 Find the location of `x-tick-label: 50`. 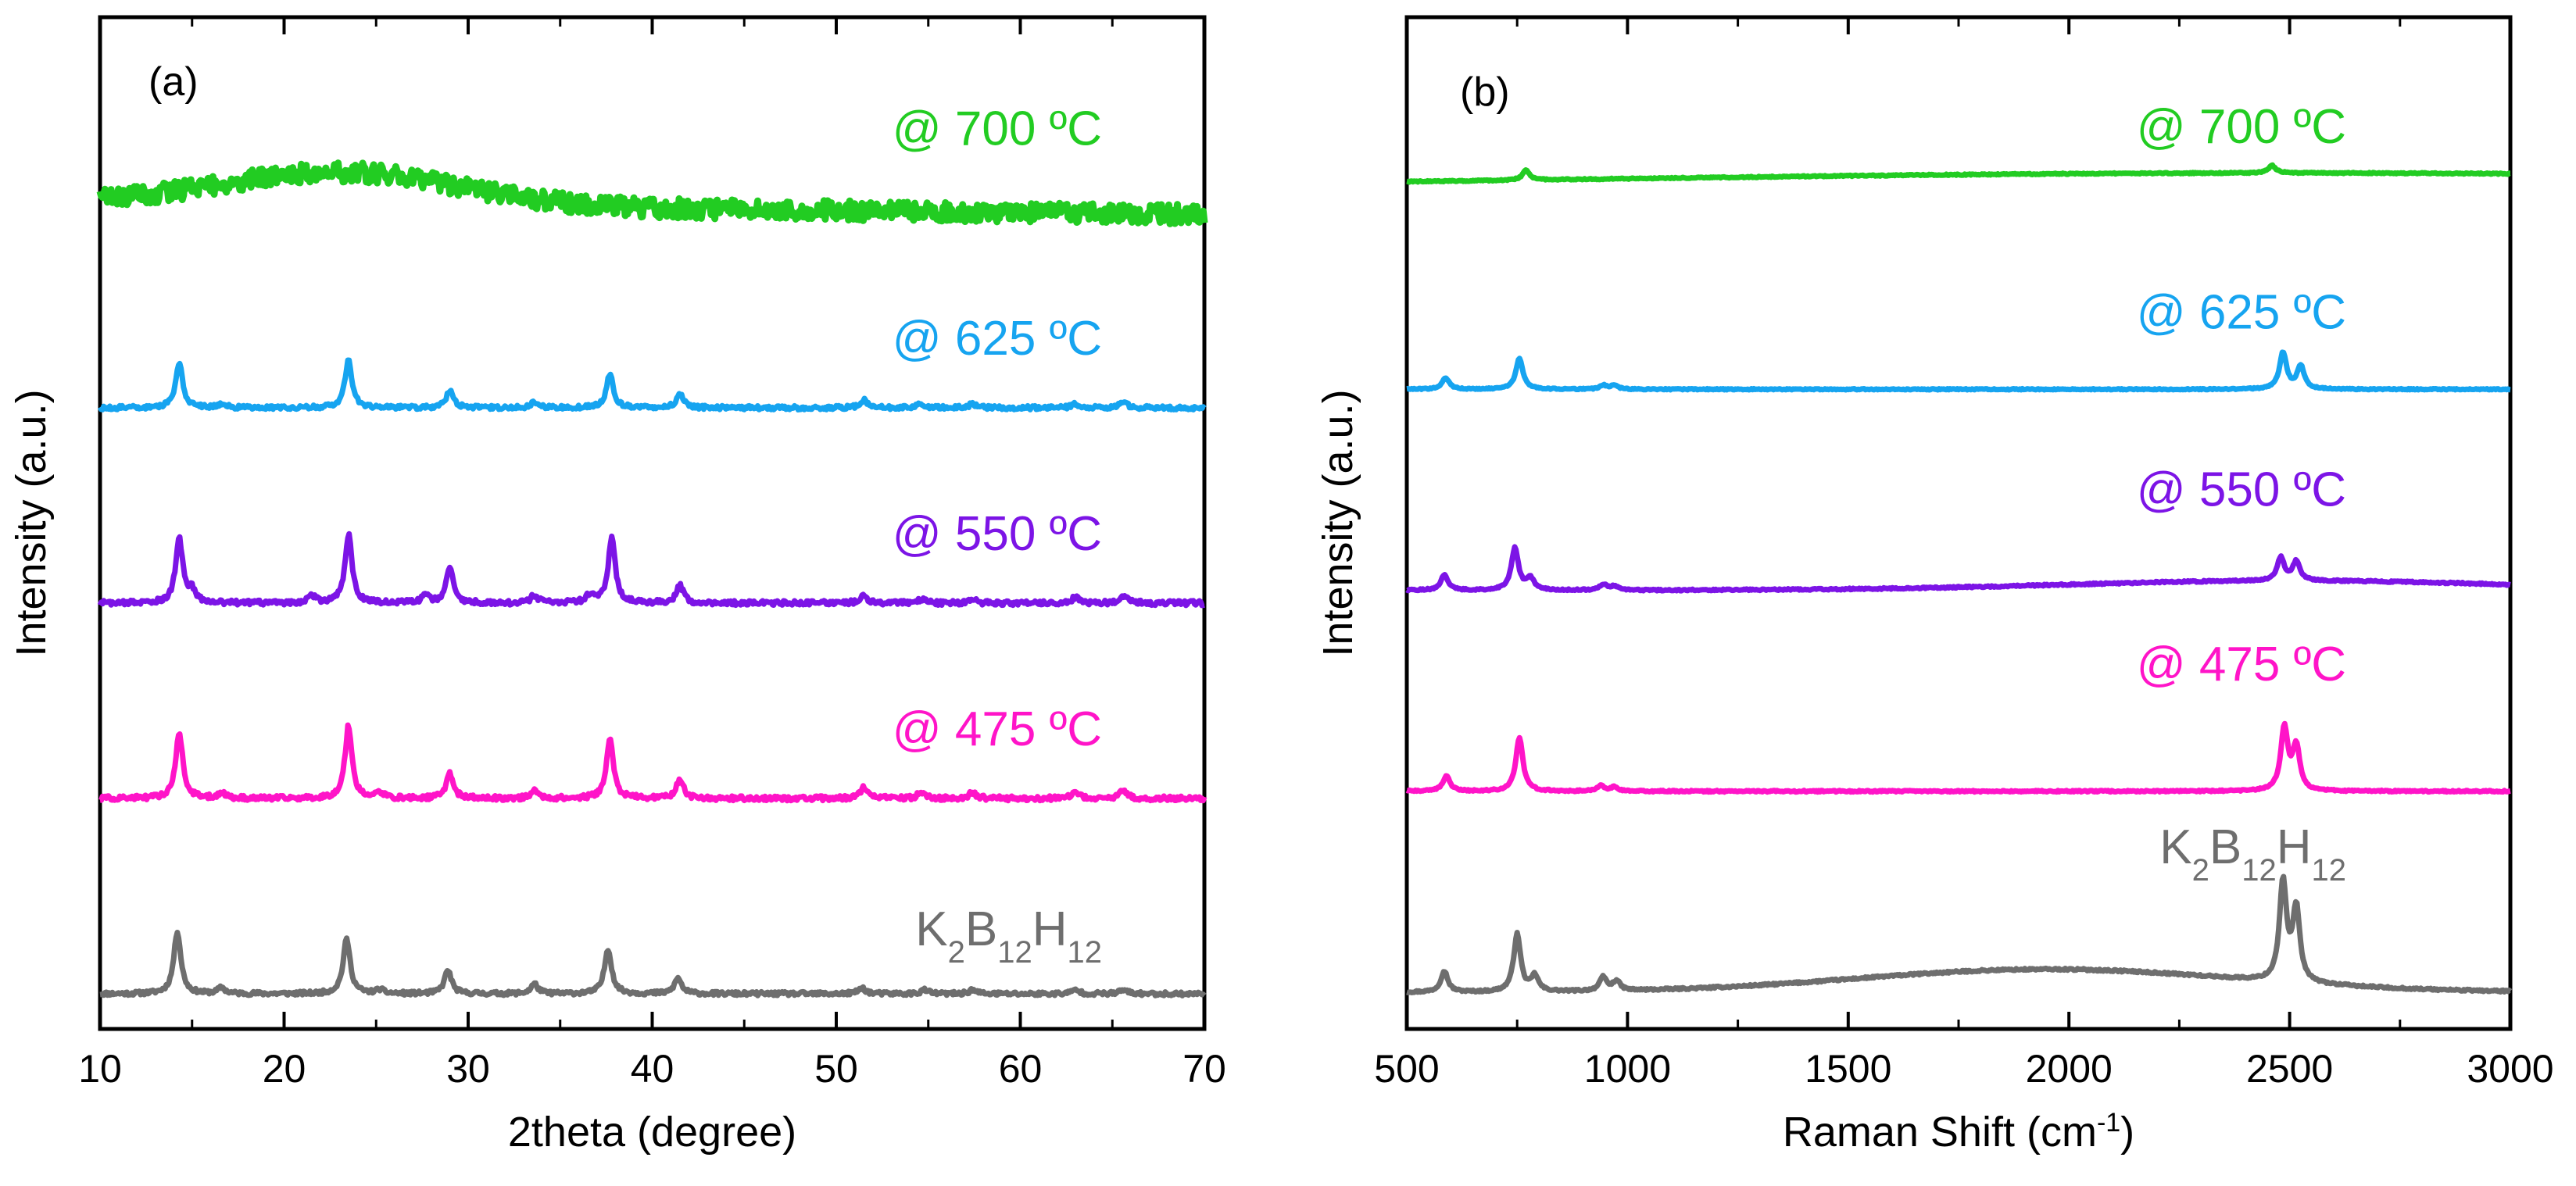

x-tick-label: 50 is located at coordinates (836, 1069).